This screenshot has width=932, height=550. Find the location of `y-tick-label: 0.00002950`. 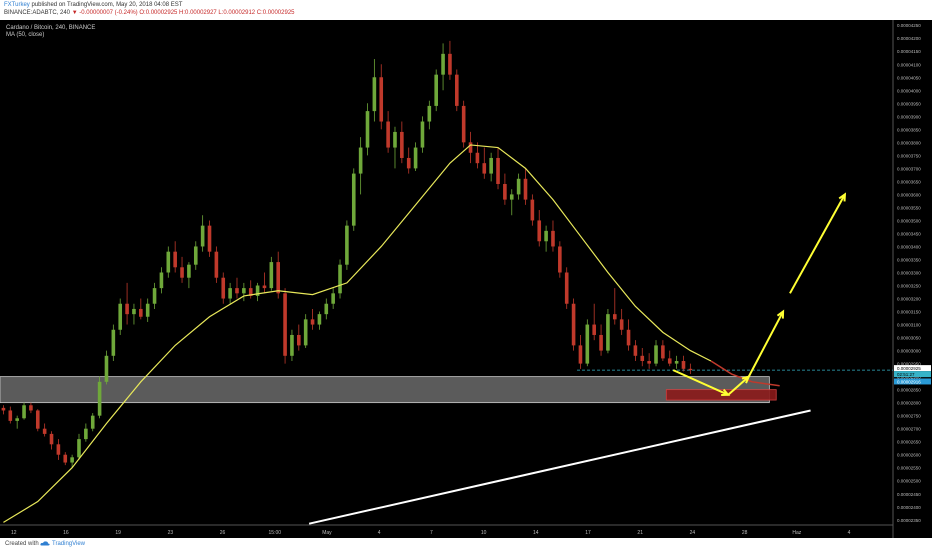

y-tick-label: 0.00002950 is located at coordinates (909, 364).